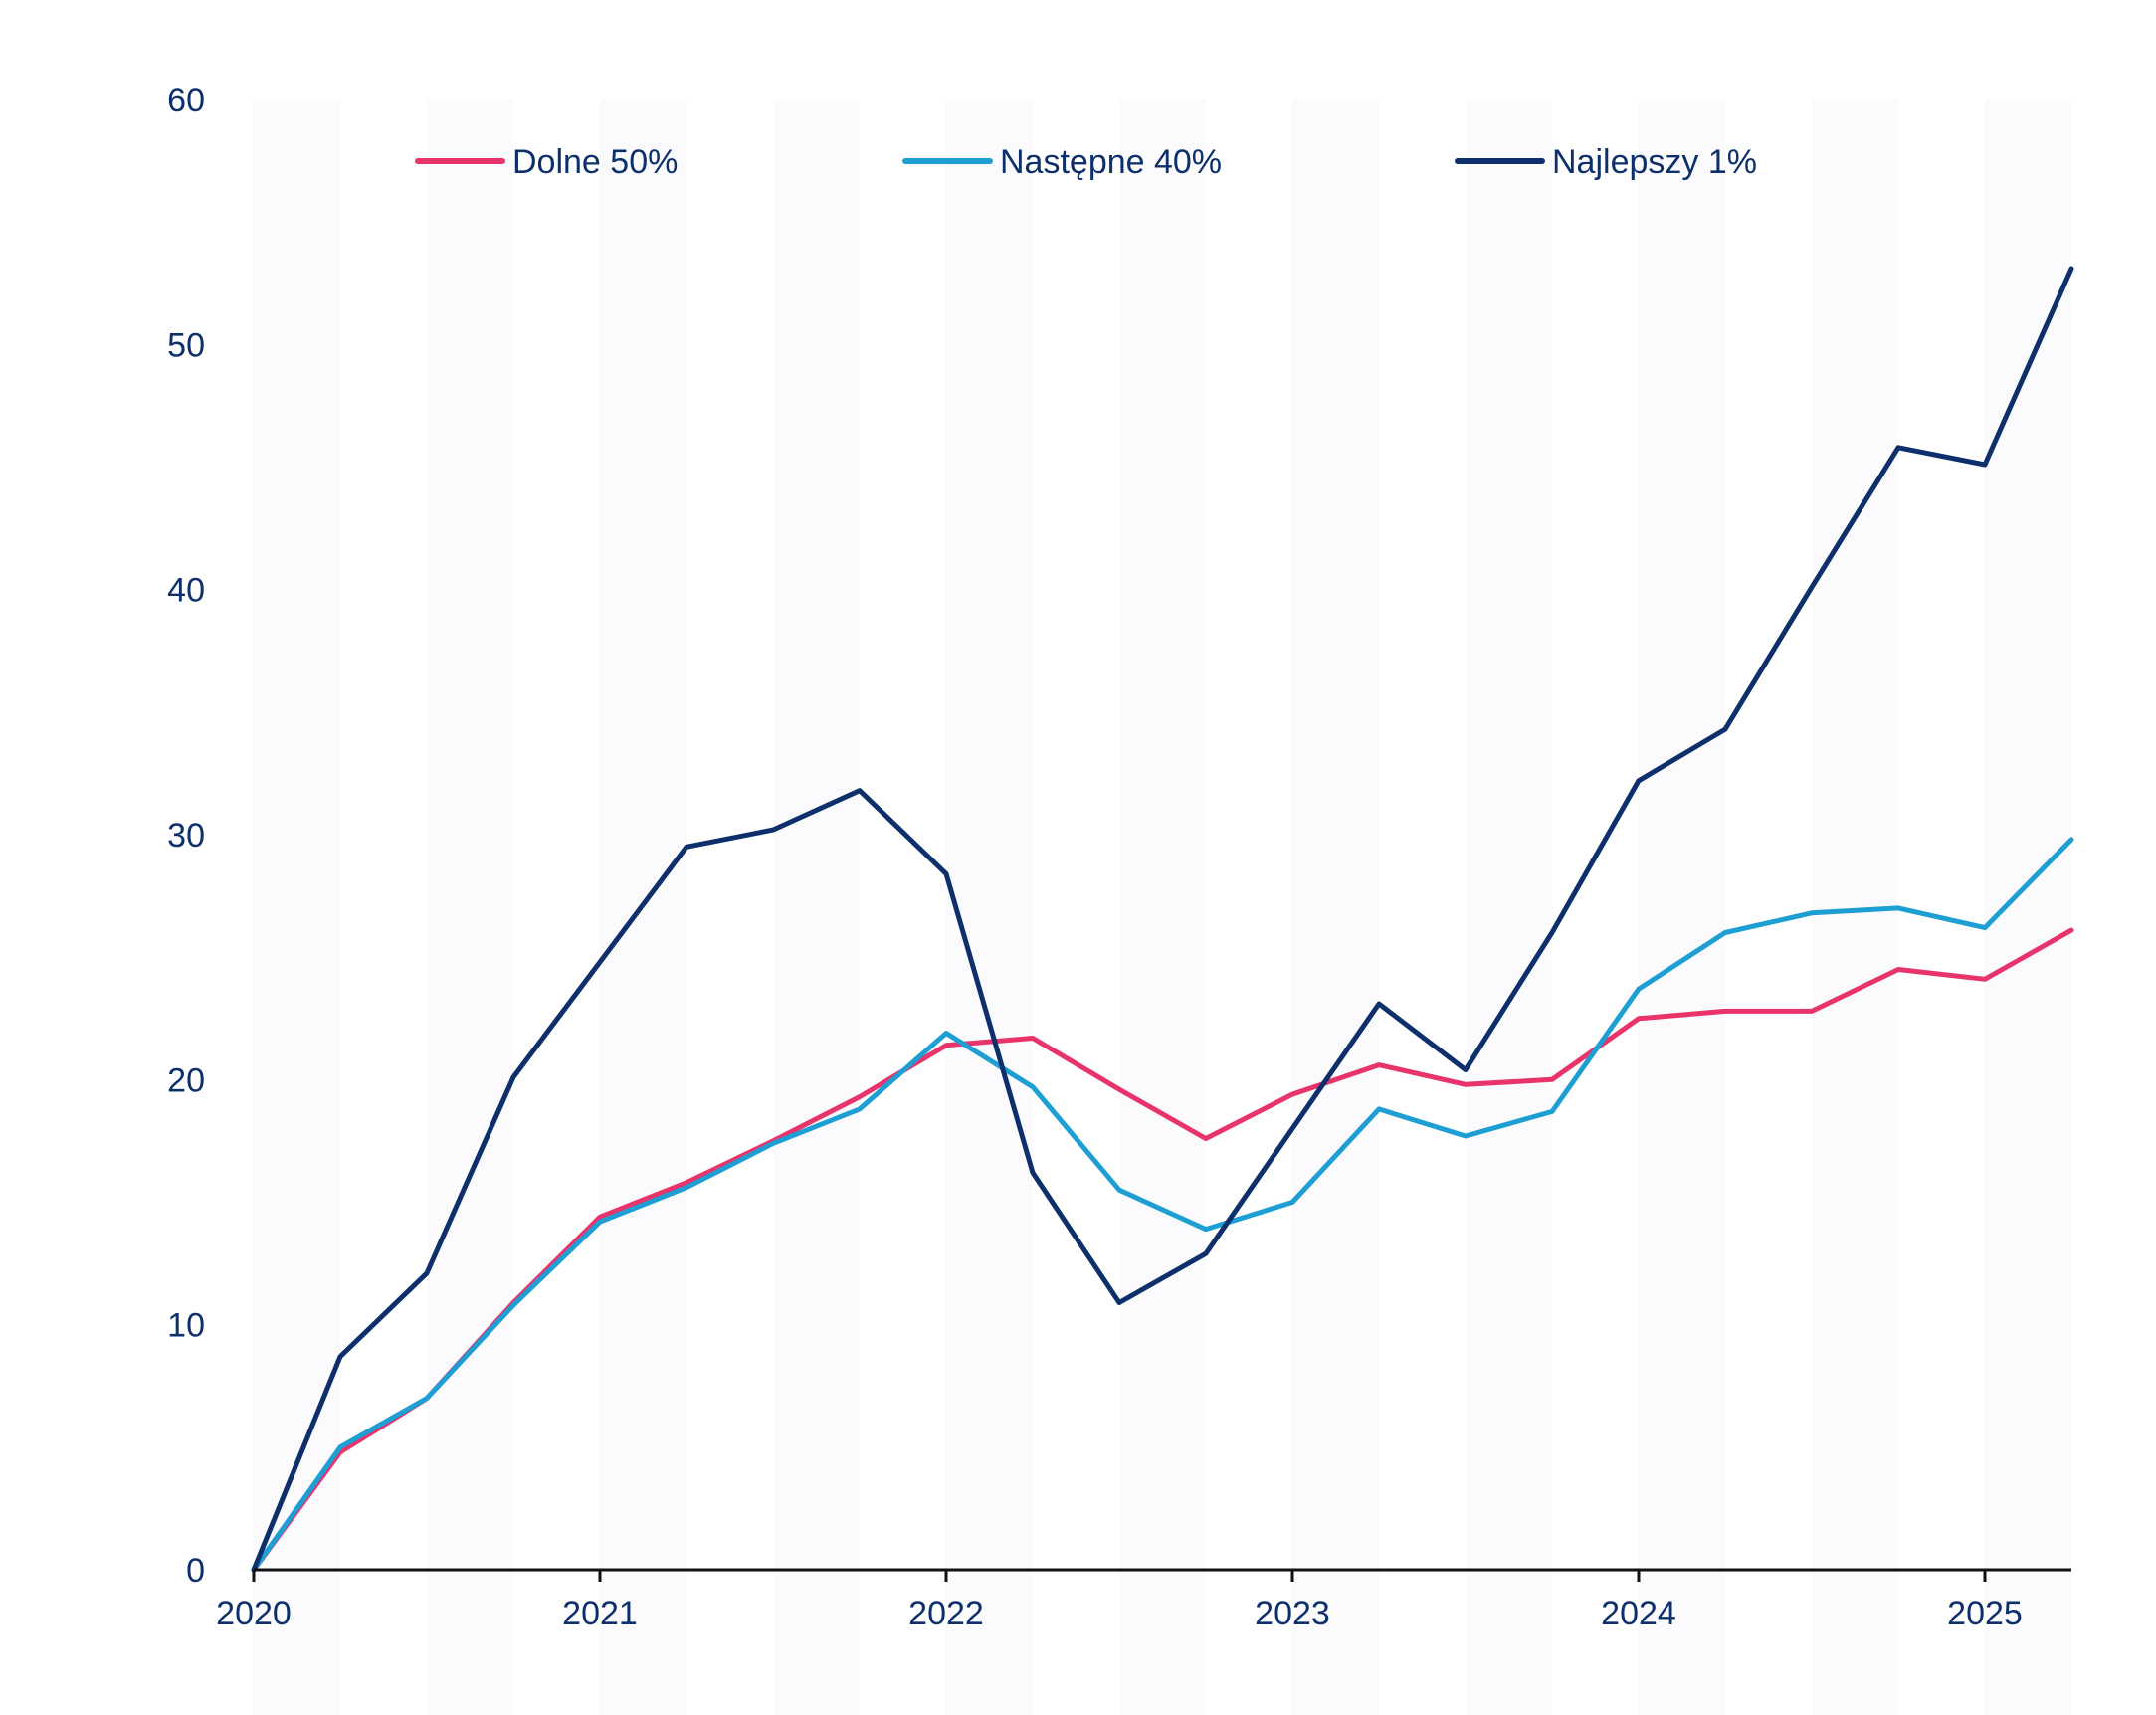  I want to click on legend-item: Najlepszy 1%, so click(1606, 162).